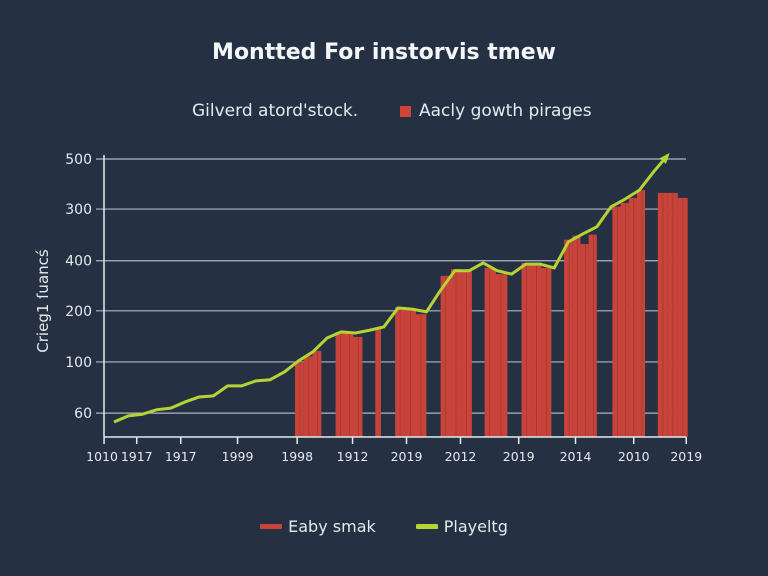  I want to click on x-tick-label: 2010, so click(634, 456).